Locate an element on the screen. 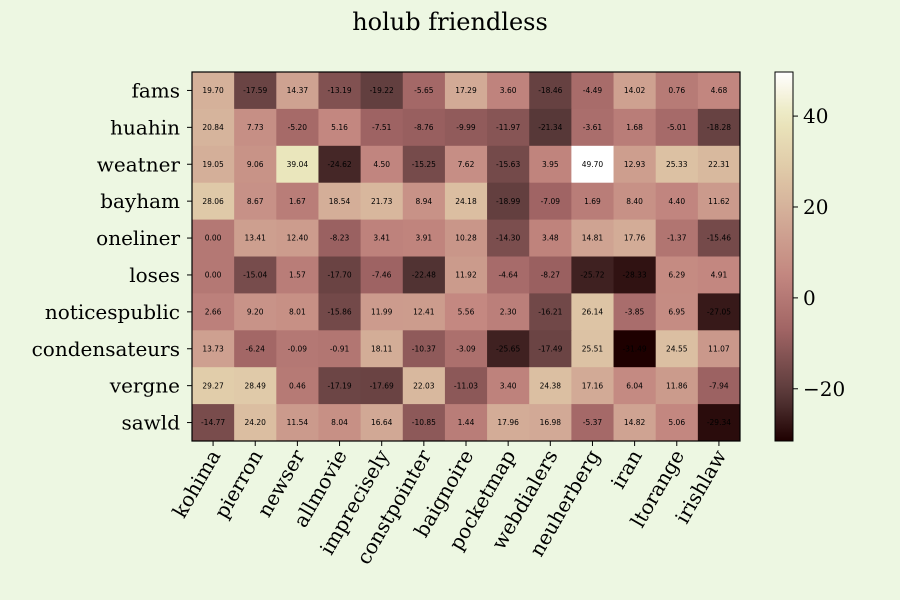 The width and height of the screenshot is (900, 600). y-tick-label: loses is located at coordinates (154, 275).